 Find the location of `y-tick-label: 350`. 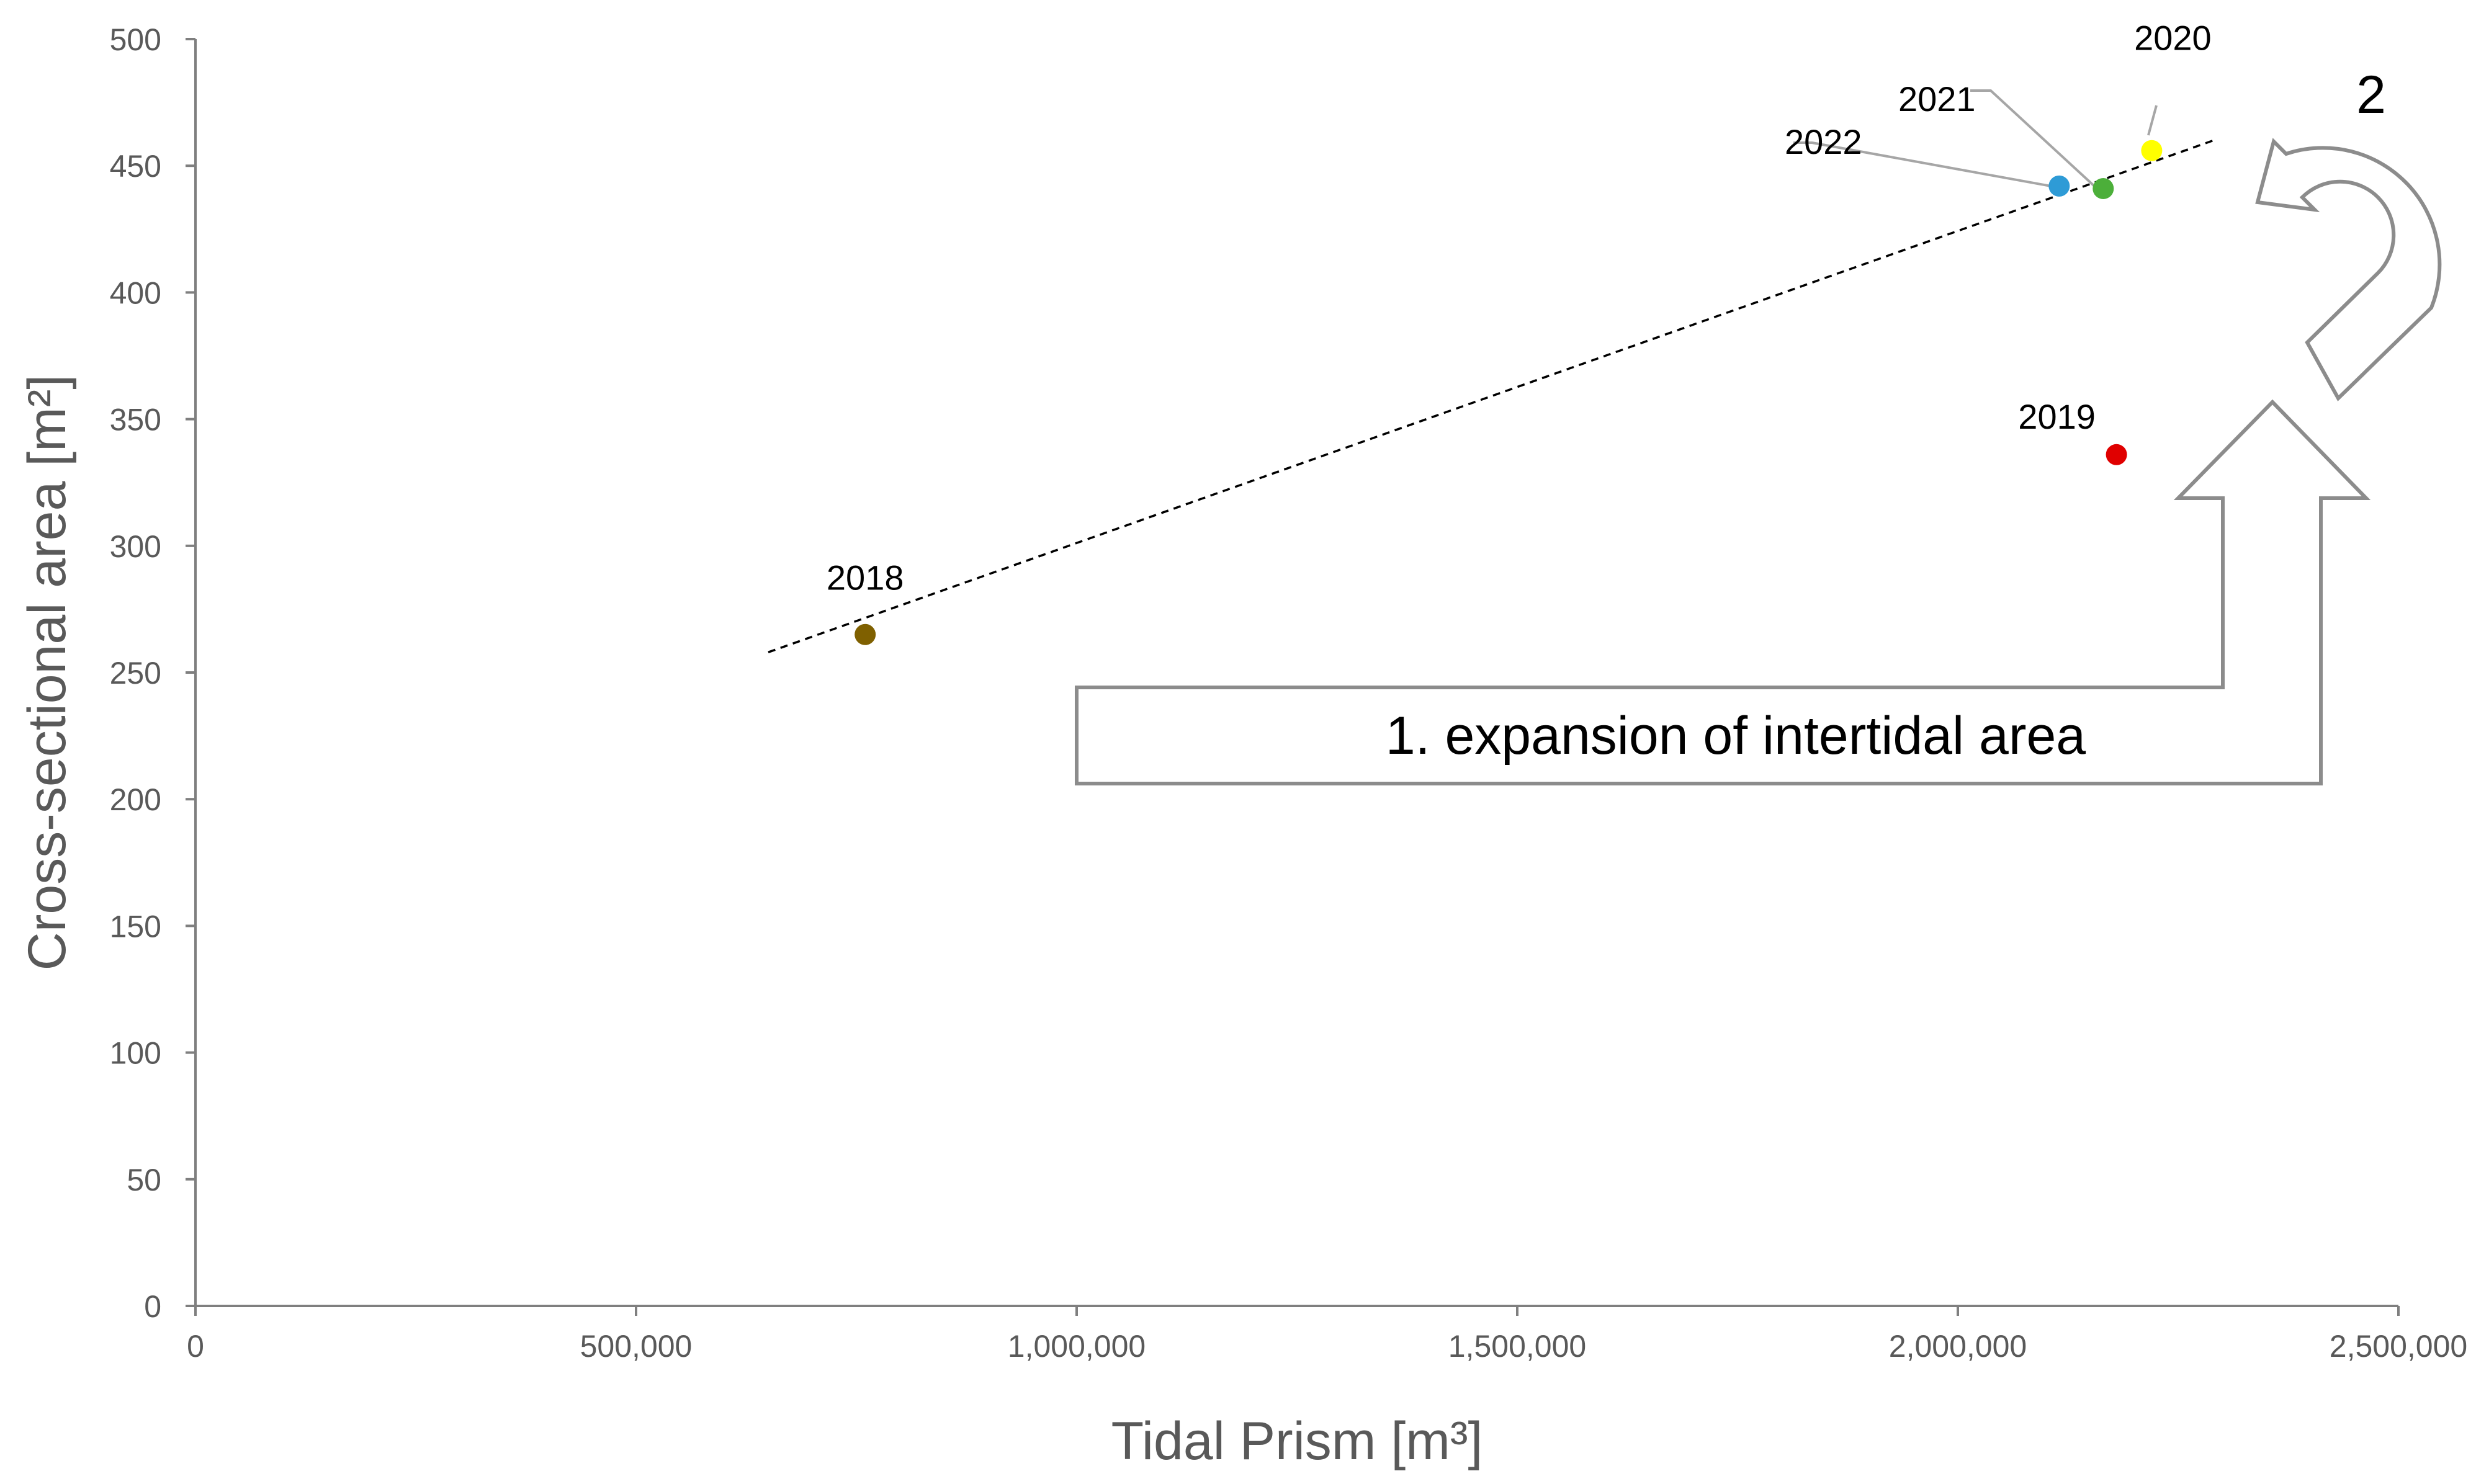

y-tick-label: 350 is located at coordinates (135, 420).